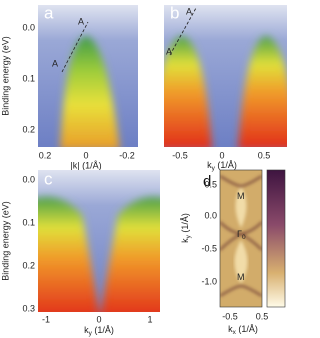 This screenshot has height=338, width=320. I want to click on y-tick-label: 0.5, so click(210, 184).